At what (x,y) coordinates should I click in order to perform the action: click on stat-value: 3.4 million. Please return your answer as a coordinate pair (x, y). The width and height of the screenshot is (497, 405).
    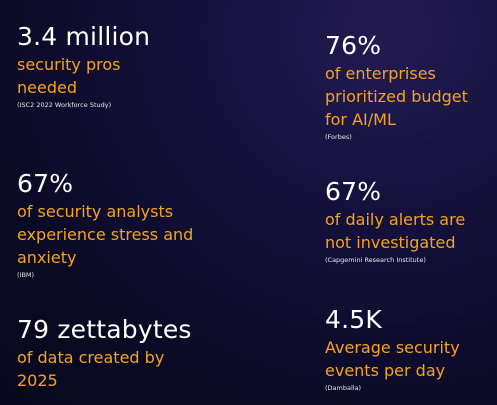
    Looking at the image, I should click on (84, 36).